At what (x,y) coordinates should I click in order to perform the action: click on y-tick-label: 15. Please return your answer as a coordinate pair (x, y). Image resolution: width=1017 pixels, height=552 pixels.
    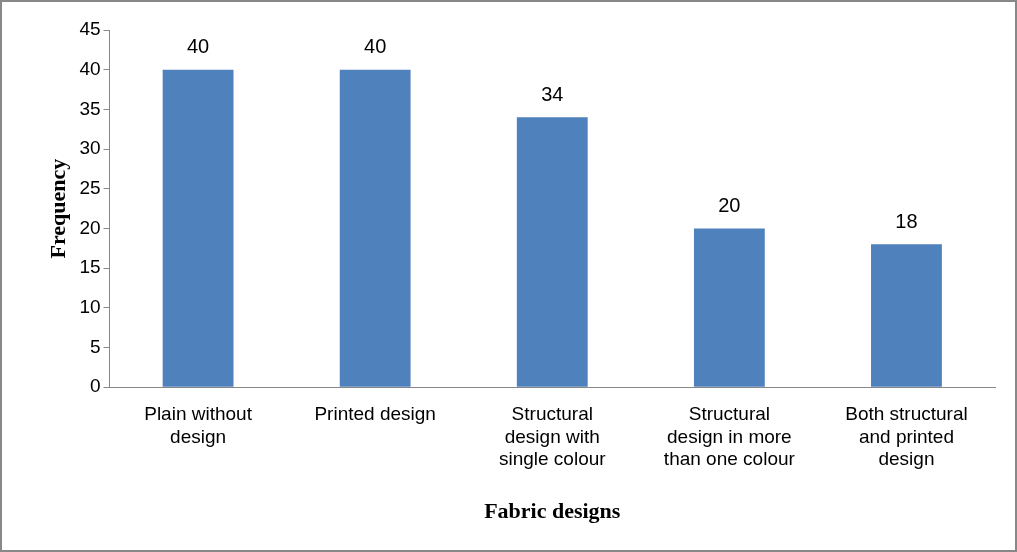
    Looking at the image, I should click on (90, 267).